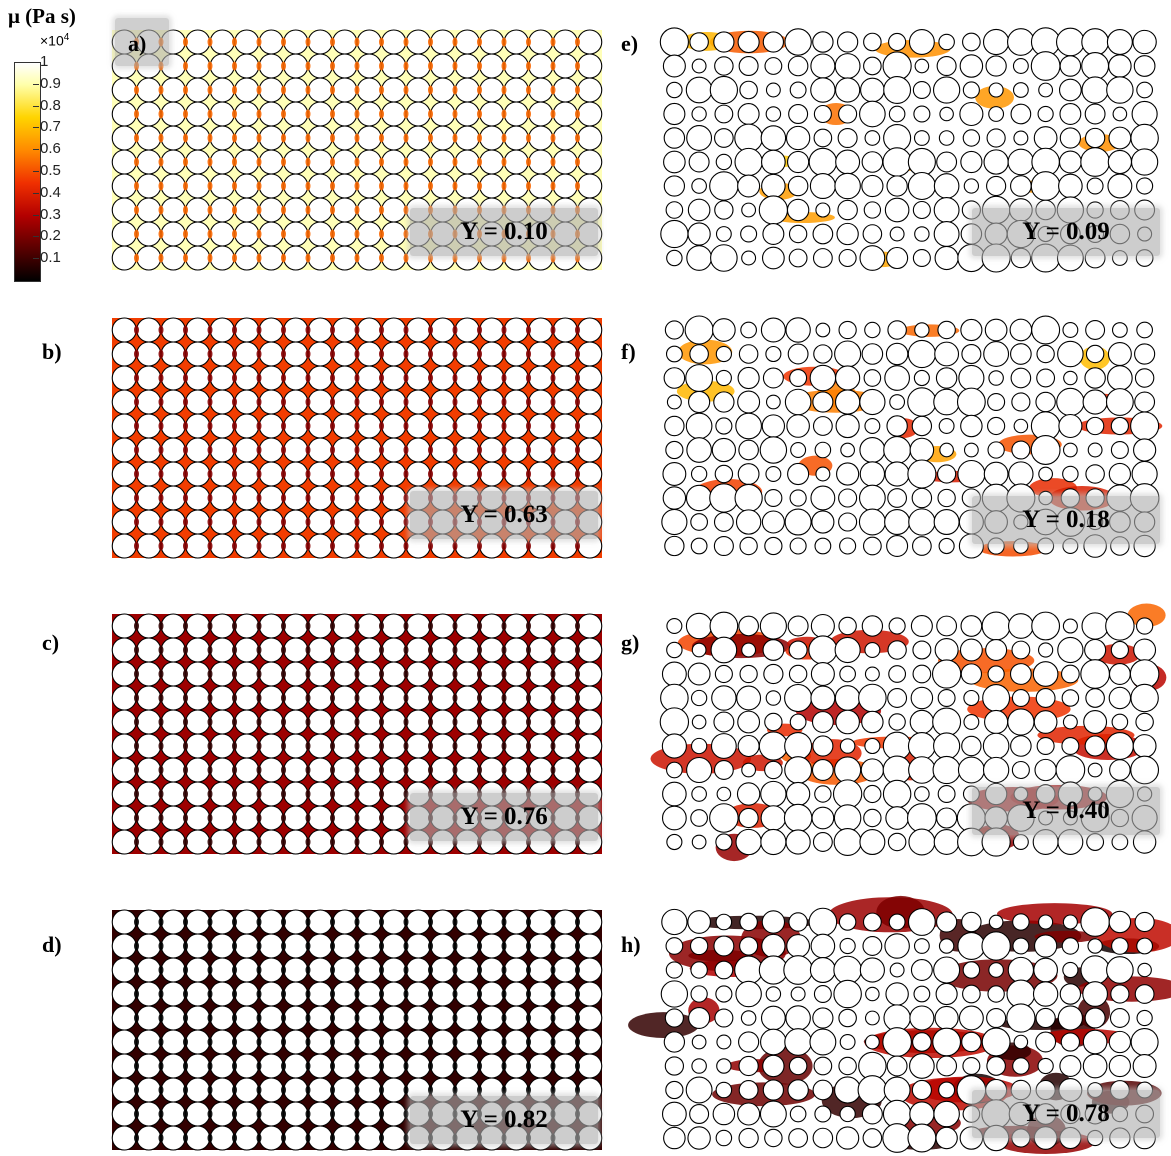 The width and height of the screenshot is (1171, 1156). I want to click on colorbar-tick-label: 0.2, so click(50, 236).